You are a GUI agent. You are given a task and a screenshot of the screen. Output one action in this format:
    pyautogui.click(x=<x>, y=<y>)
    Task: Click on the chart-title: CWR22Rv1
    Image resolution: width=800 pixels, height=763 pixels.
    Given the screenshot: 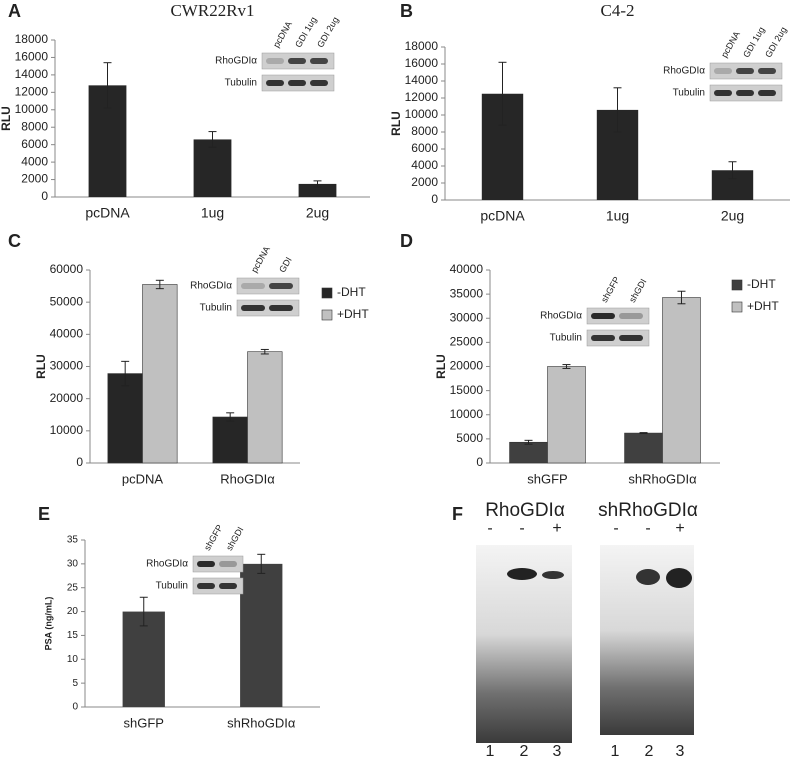 What is the action you would take?
    pyautogui.click(x=212, y=10)
    